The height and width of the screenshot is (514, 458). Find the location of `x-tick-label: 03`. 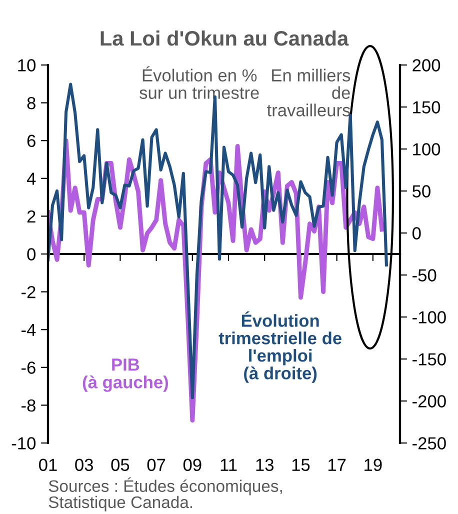

x-tick-label: 03 is located at coordinates (84, 465).